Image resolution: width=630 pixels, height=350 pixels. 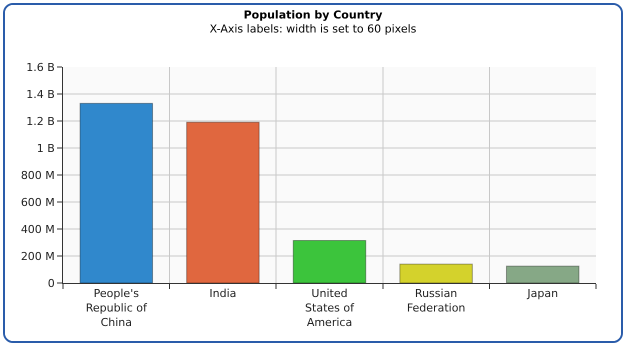 What do you see at coordinates (37, 202) in the screenshot?
I see `y-tick-label: 600 M` at bounding box center [37, 202].